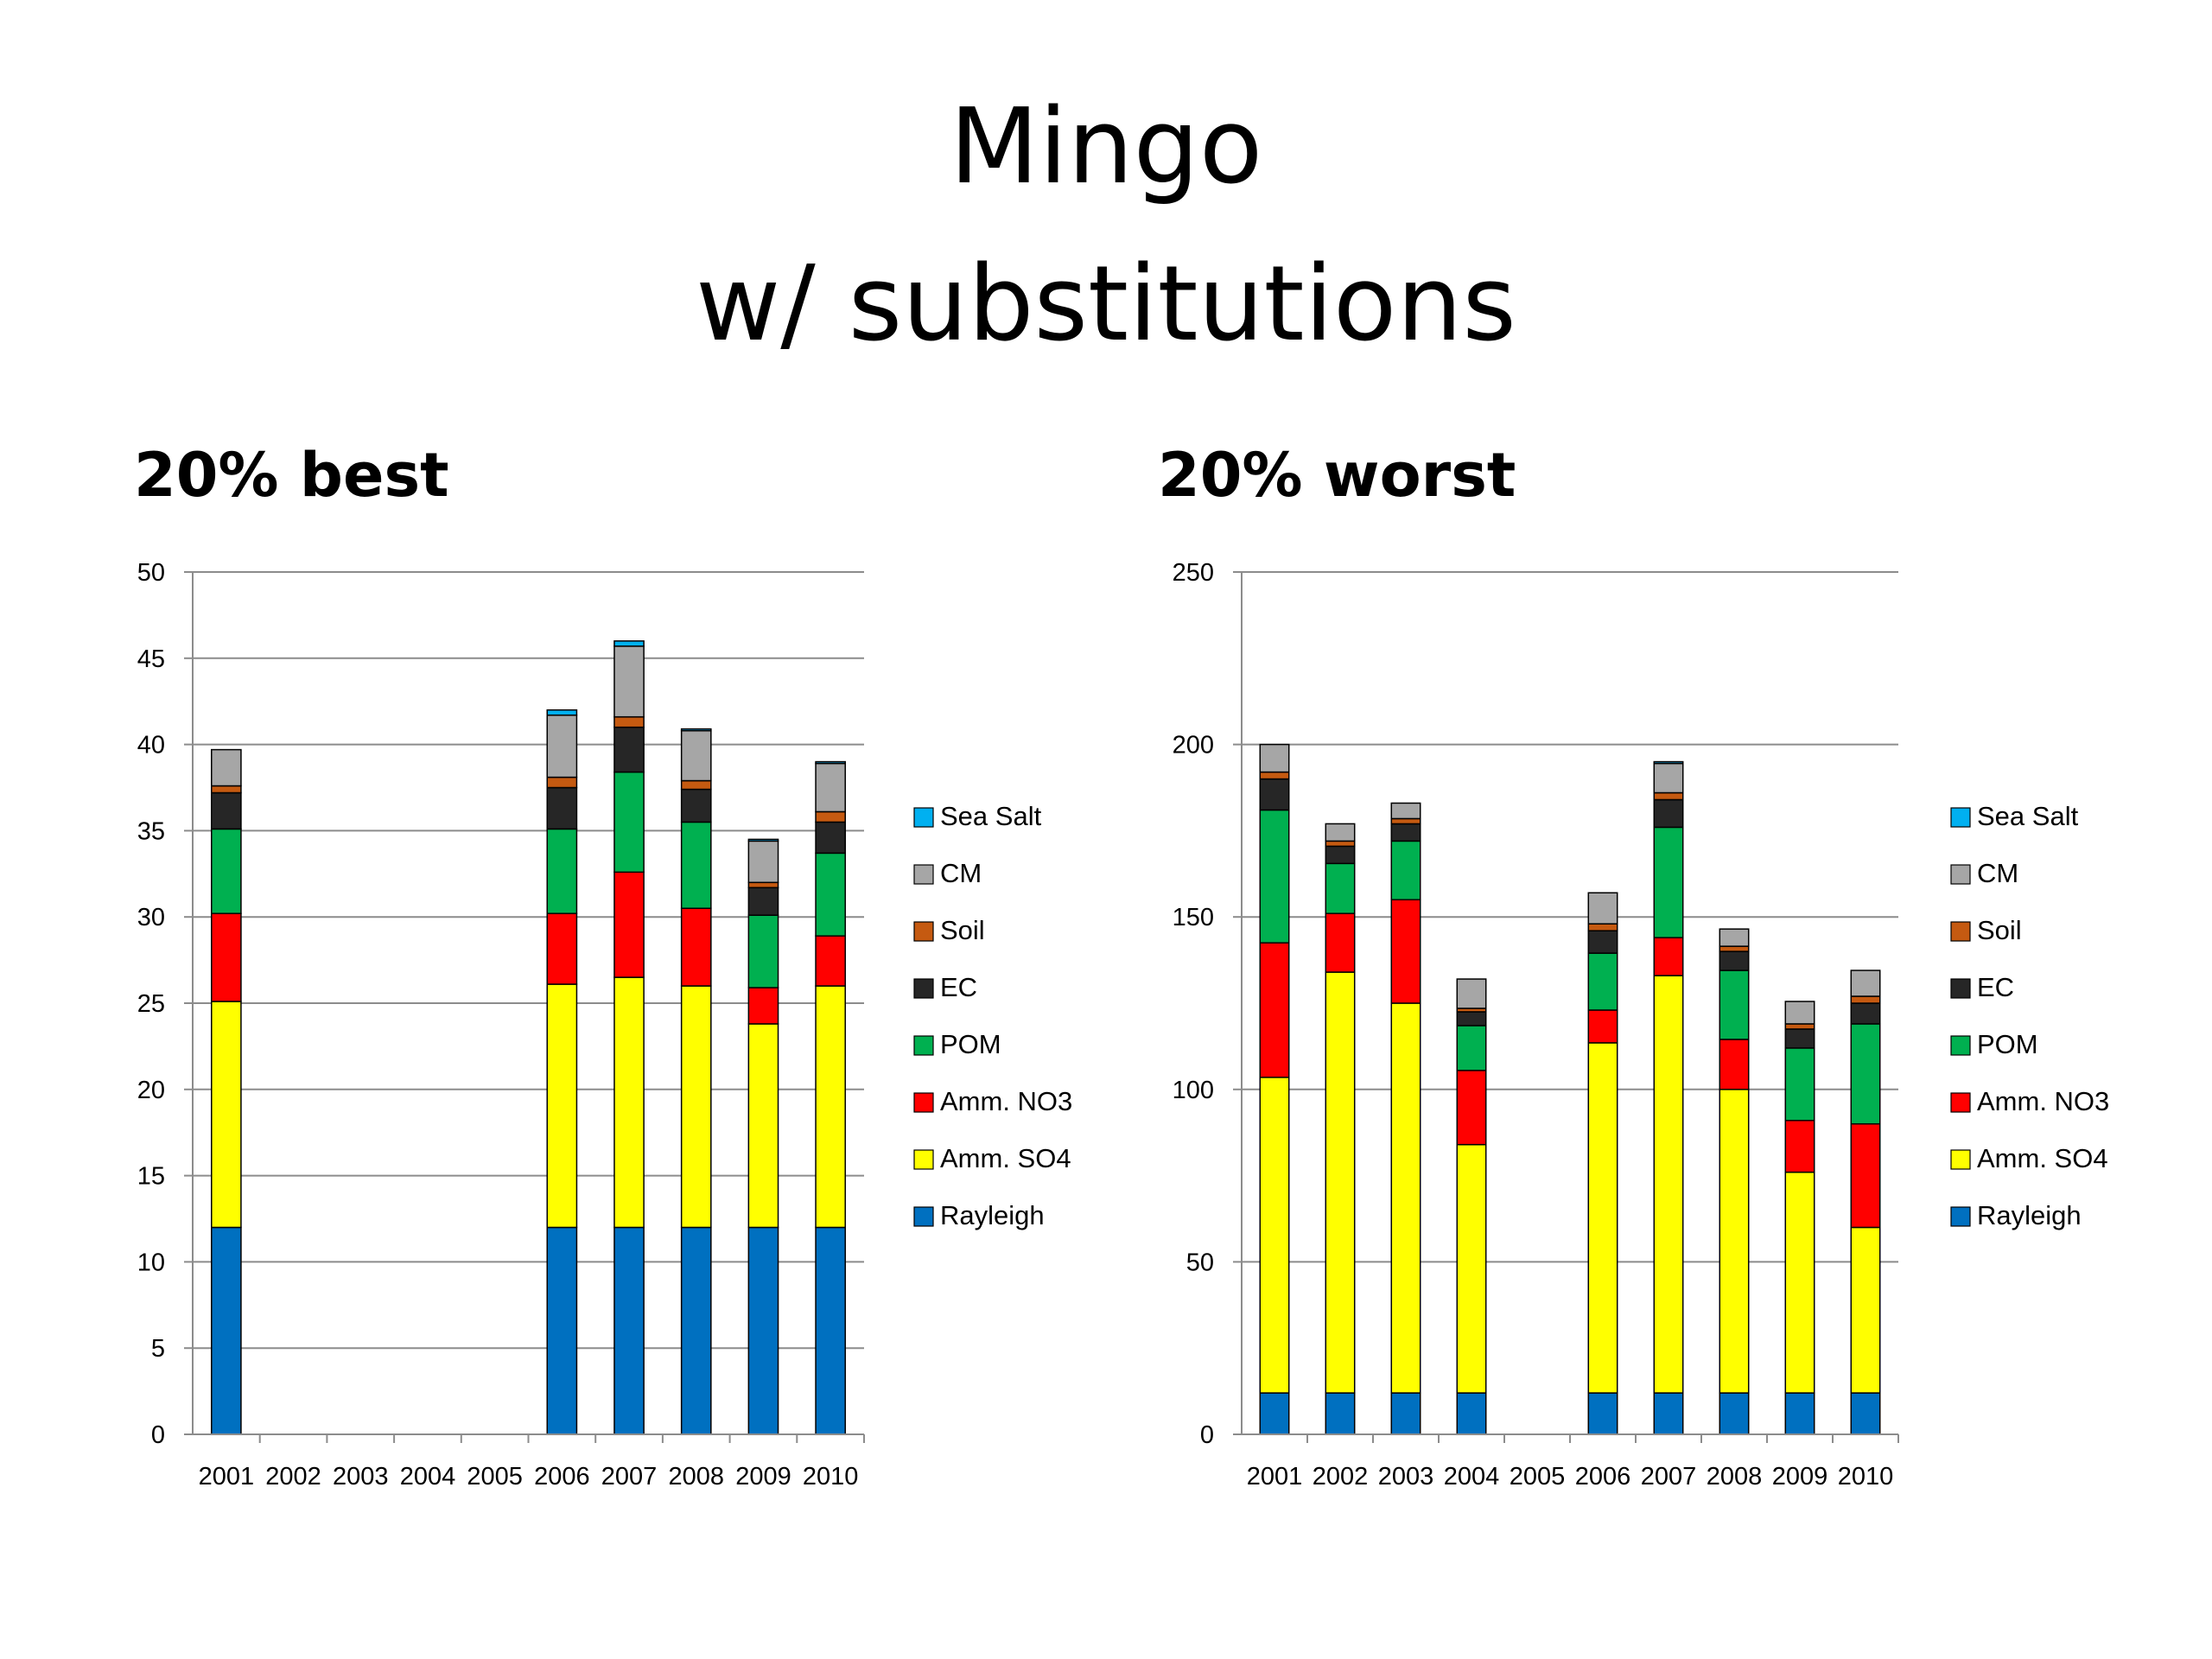  I want to click on legend-label: Amm. NO3, so click(2043, 1101).